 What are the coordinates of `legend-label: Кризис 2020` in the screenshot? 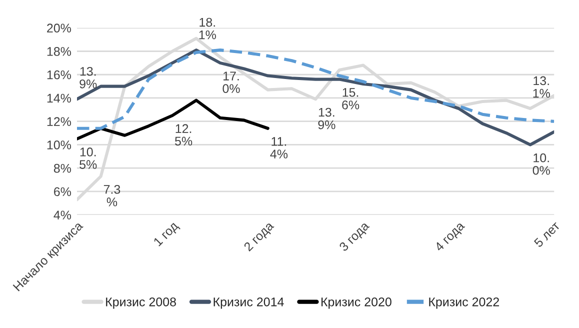 It's located at (356, 303).